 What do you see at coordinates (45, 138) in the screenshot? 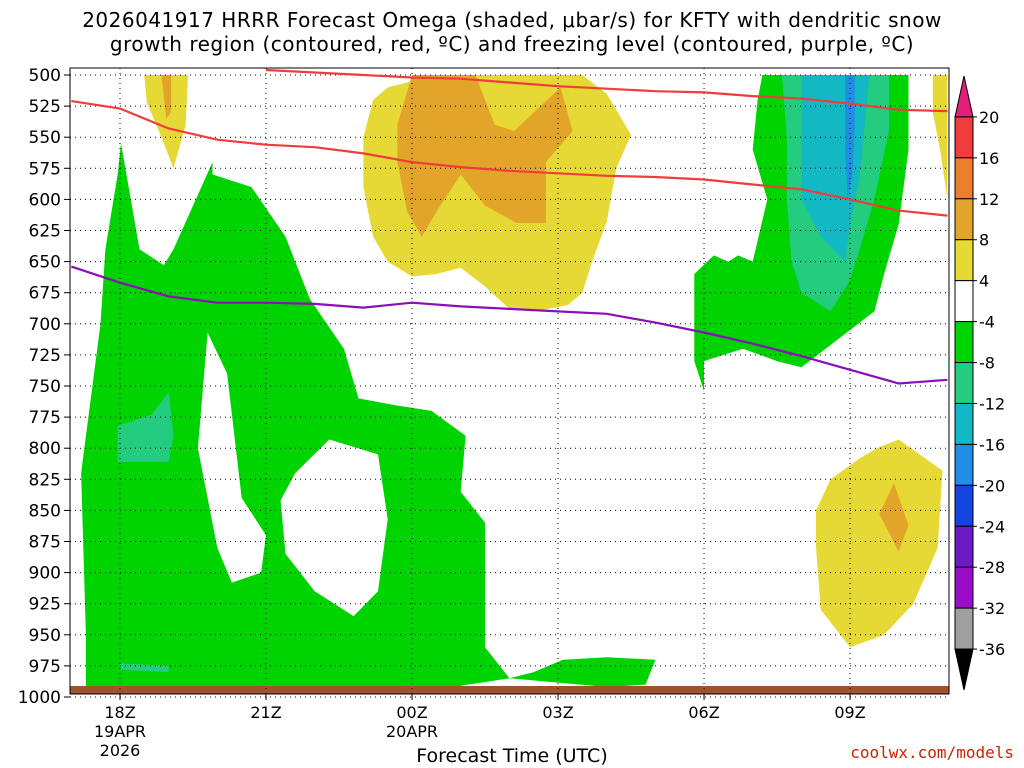
I see `y-tick-label: 550` at bounding box center [45, 138].